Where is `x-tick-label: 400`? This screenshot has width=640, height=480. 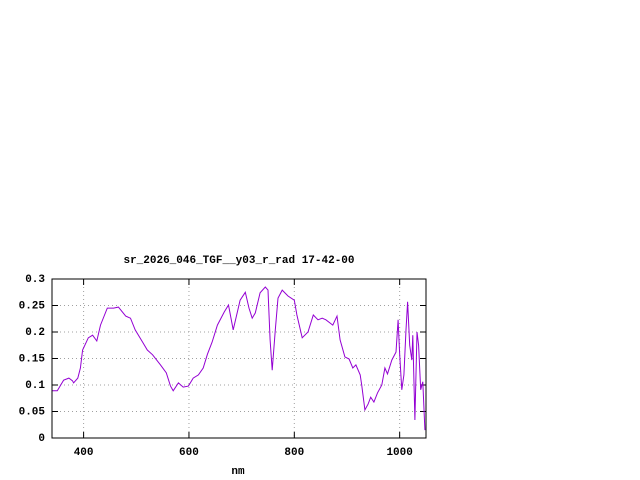 x-tick-label: 400 is located at coordinates (84, 453).